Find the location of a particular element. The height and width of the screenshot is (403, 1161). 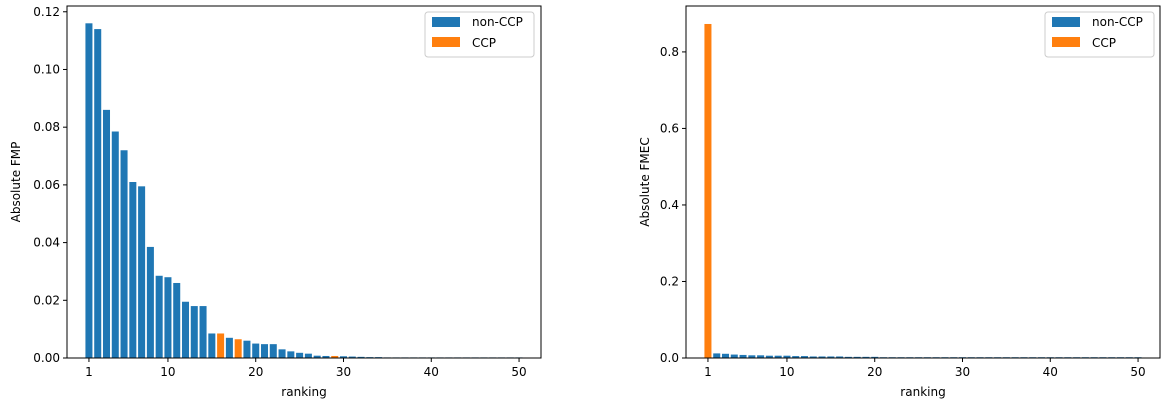

y-ticks: 0.0 0.2 0.4 0.6 0.8 is located at coordinates (673, 205).